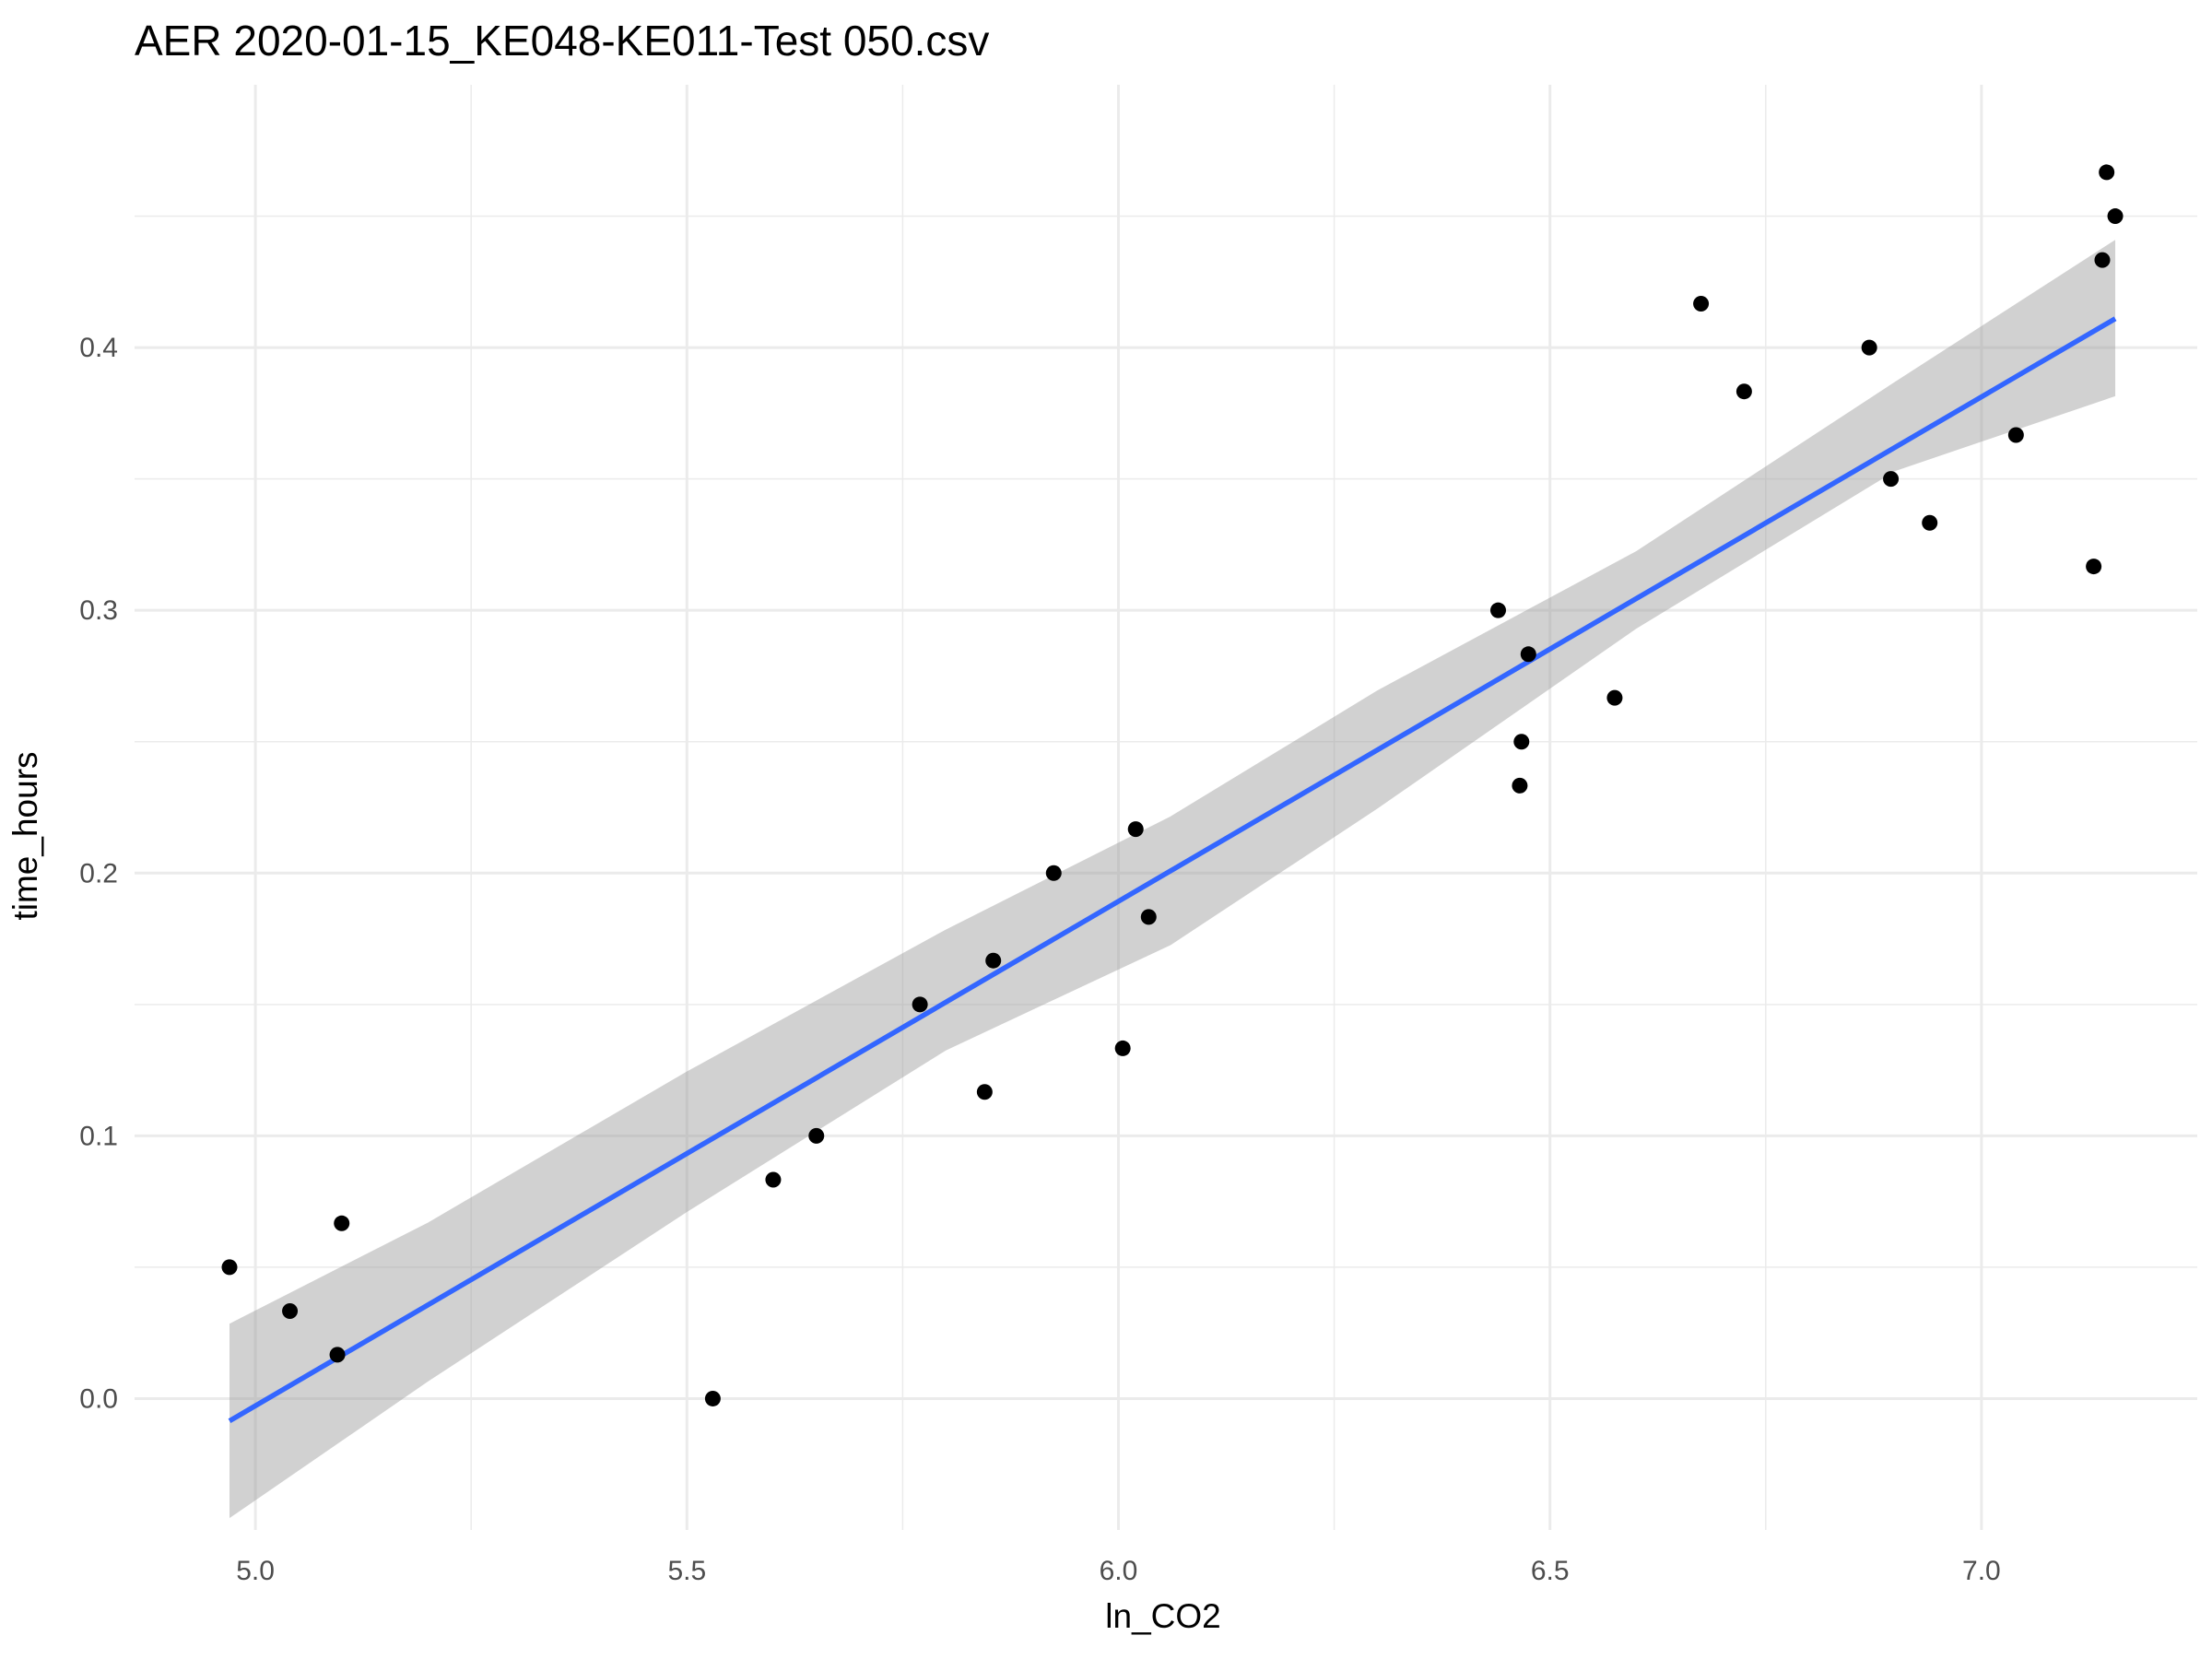  I want to click on x-axis-title: ln_CO2, so click(1162, 1616).